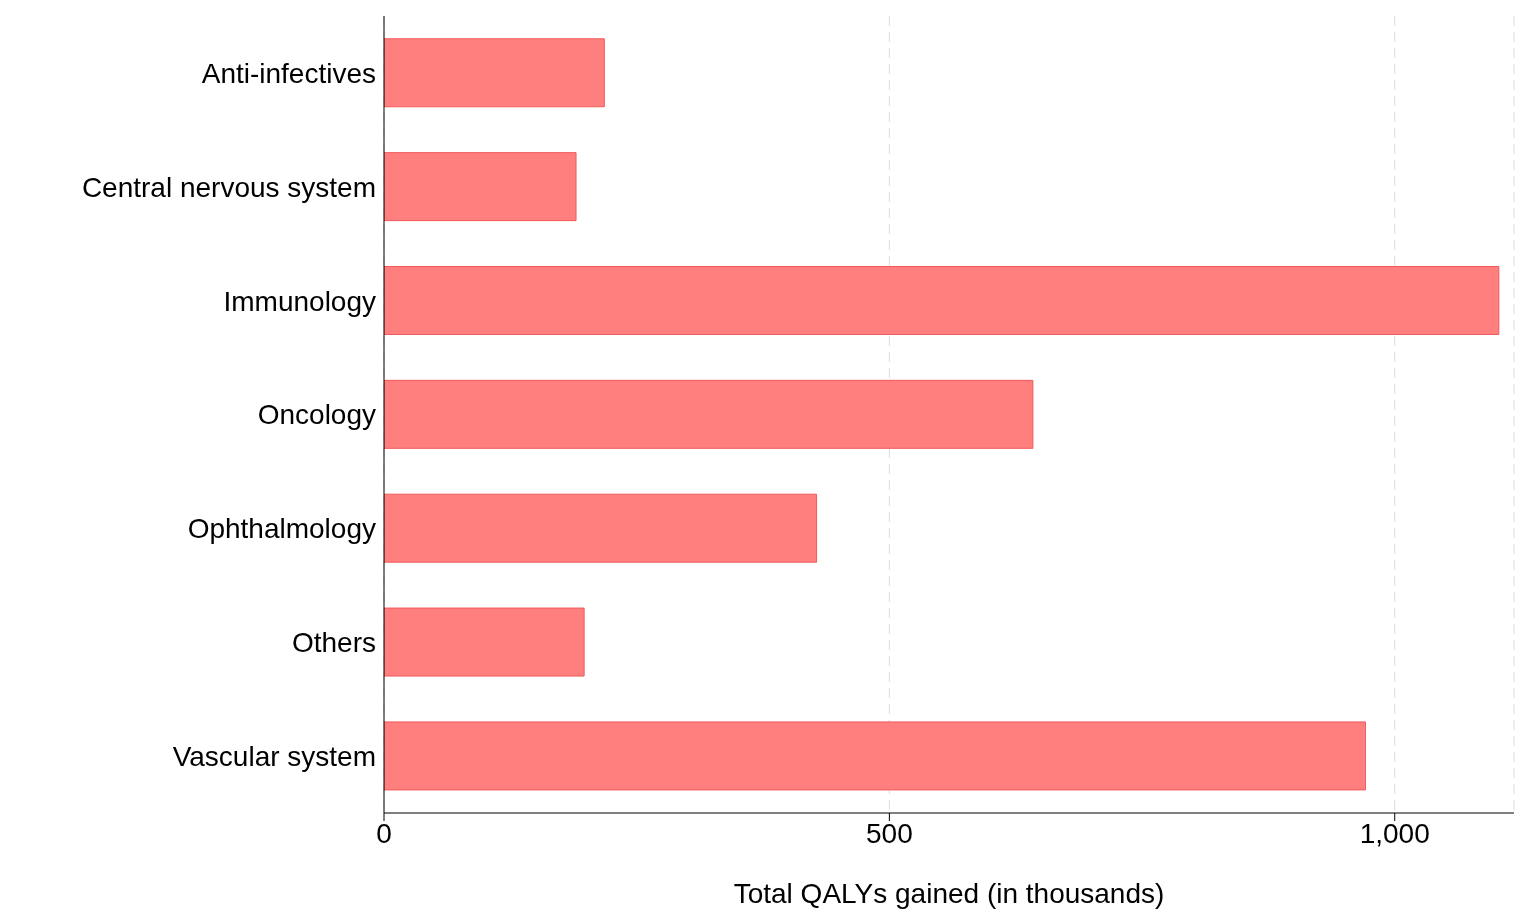  What do you see at coordinates (316, 415) in the screenshot?
I see `y-tick-label: Oncology` at bounding box center [316, 415].